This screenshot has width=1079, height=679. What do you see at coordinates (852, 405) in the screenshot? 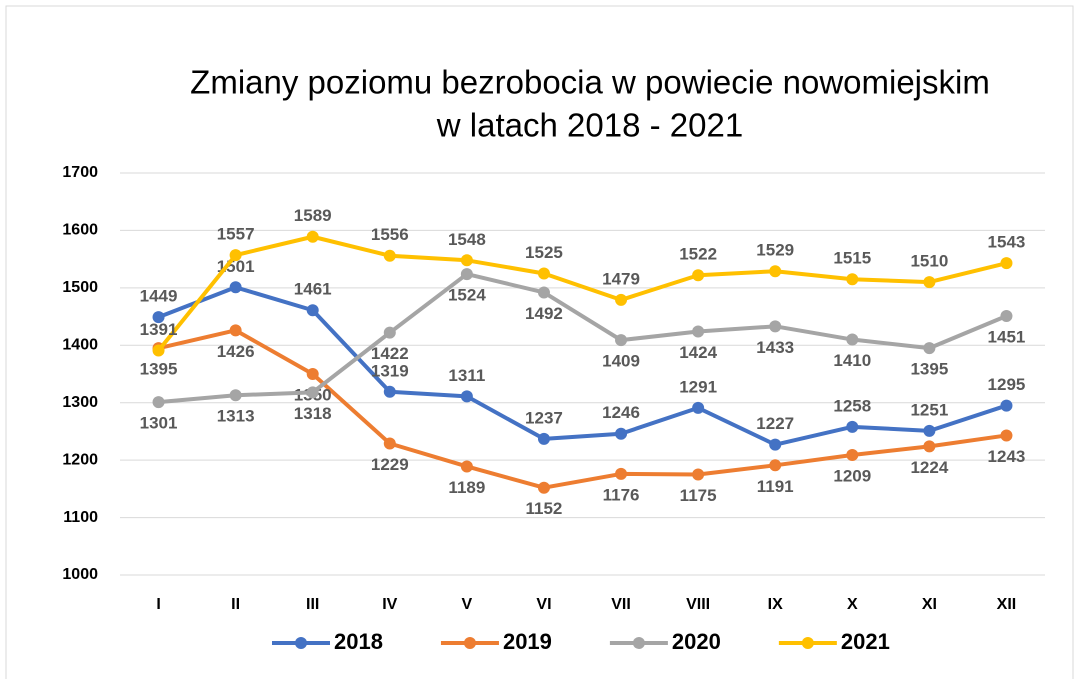
I see `data-label: 1258` at bounding box center [852, 405].